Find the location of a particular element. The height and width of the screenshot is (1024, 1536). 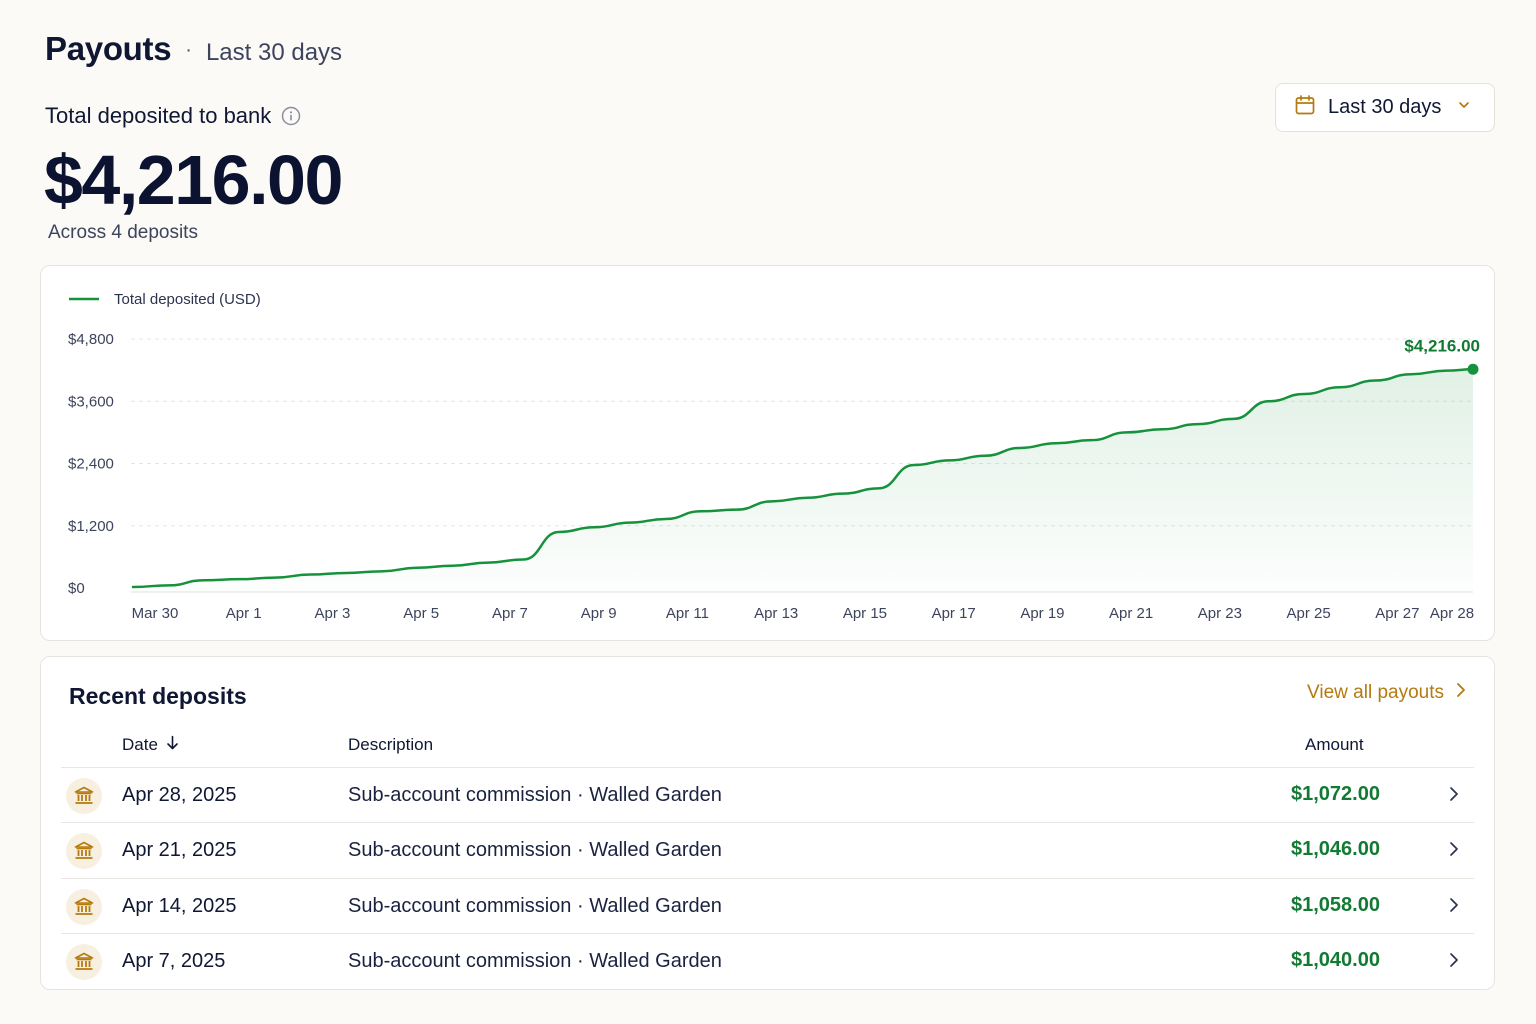

x-tick-label: Apr 19 is located at coordinates (1042, 613).